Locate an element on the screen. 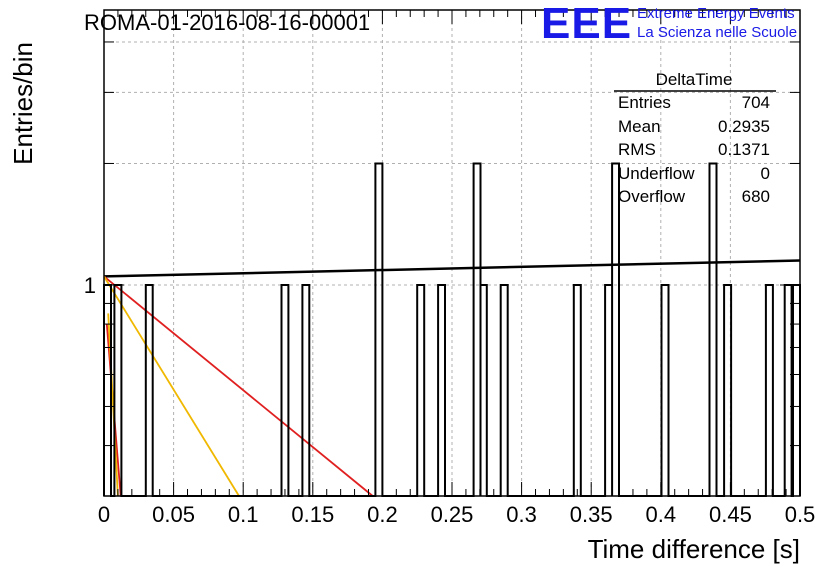 The image size is (836, 572). x-tick-label: 0.05 is located at coordinates (173, 514).